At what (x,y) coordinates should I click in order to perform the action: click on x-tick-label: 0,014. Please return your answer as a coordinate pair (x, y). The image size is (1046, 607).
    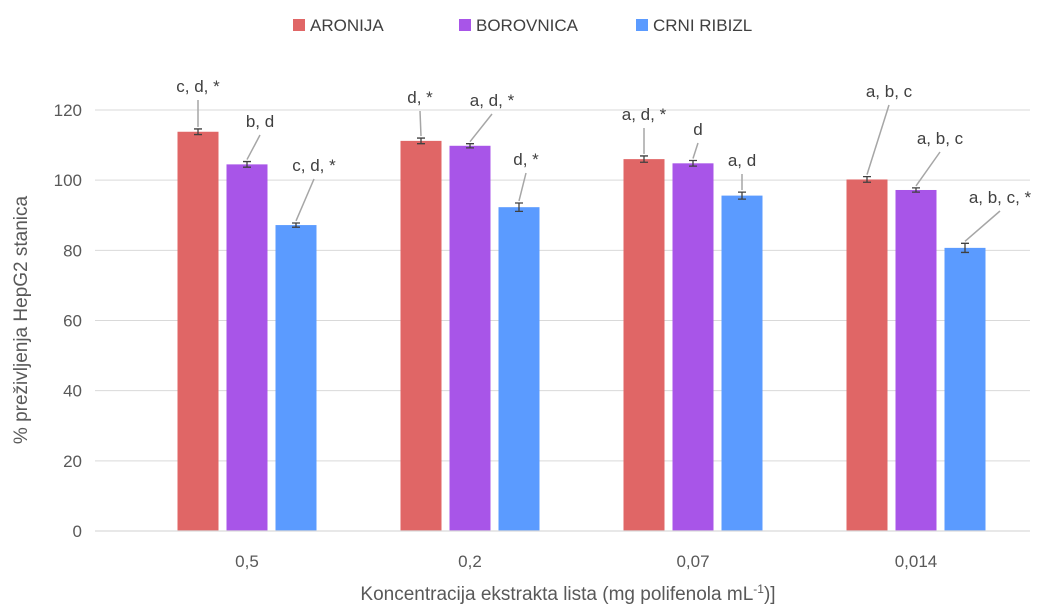
    Looking at the image, I should click on (916, 561).